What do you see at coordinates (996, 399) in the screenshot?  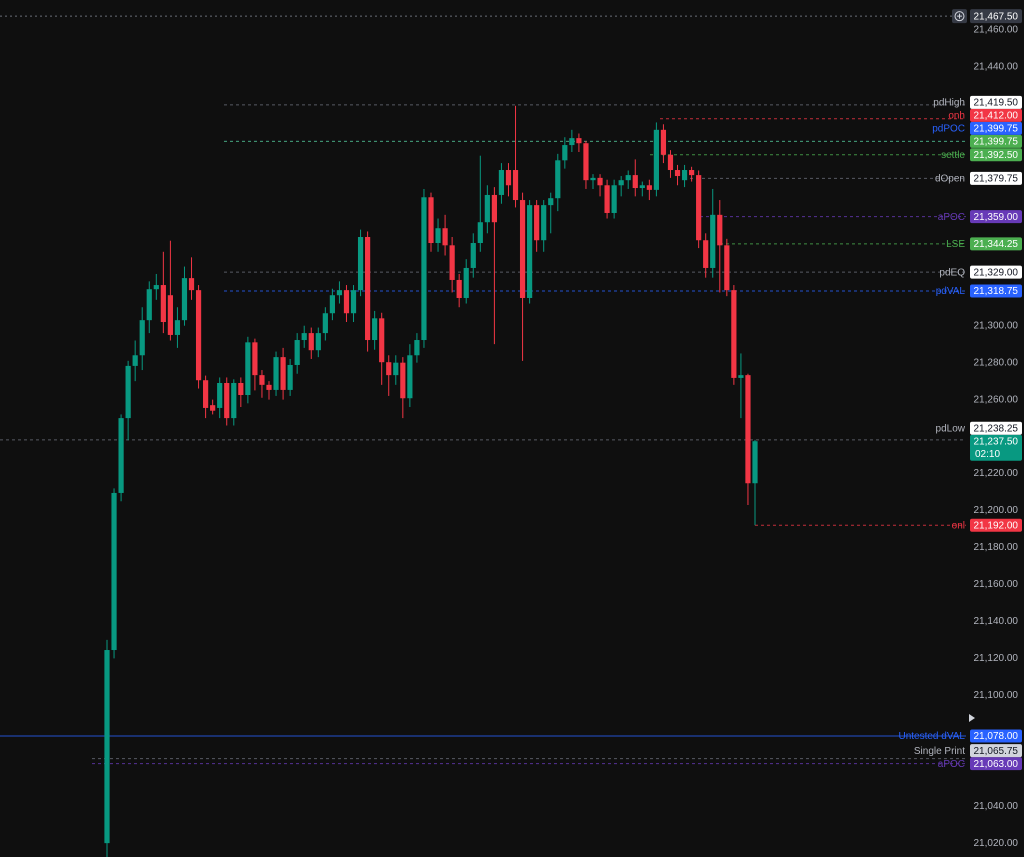 I see `y-tick-label: 21,260.00` at bounding box center [996, 399].